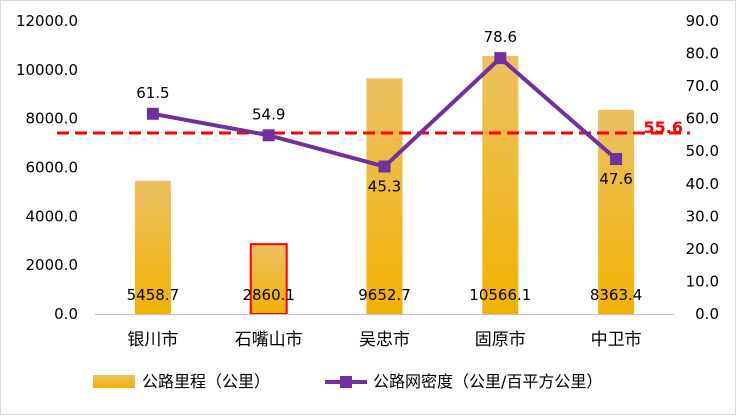 The height and width of the screenshot is (419, 736). I want to click on y-right-tick-label: 60.0, so click(702, 119).